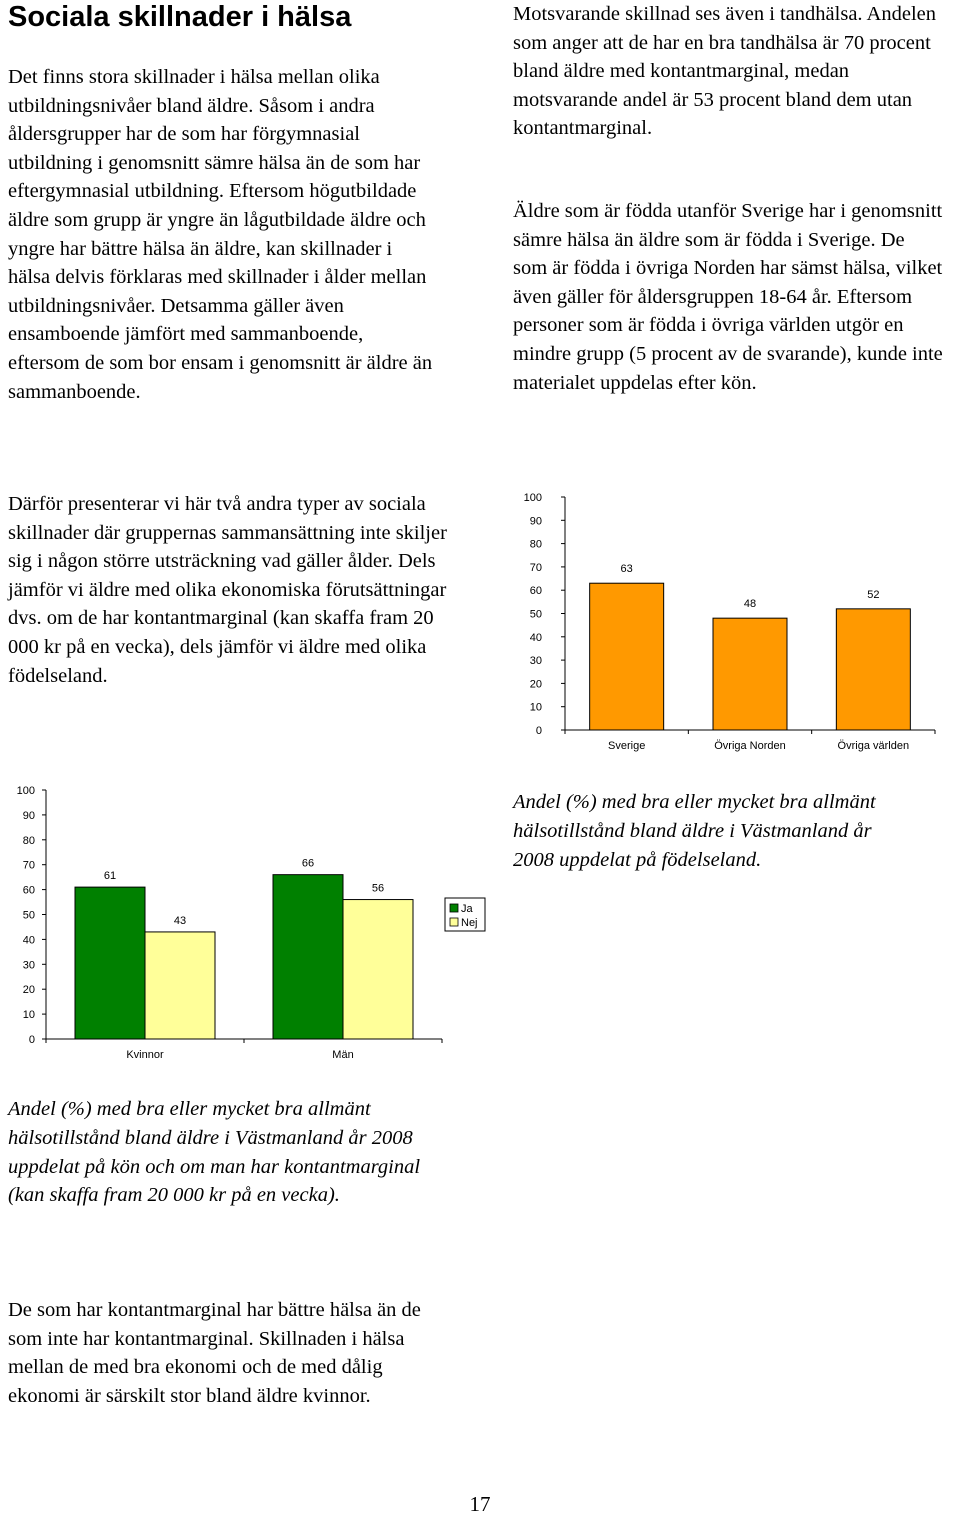 The height and width of the screenshot is (1517, 960). Describe the element at coordinates (873, 669) in the screenshot. I see `bar-övriga-världen` at that location.